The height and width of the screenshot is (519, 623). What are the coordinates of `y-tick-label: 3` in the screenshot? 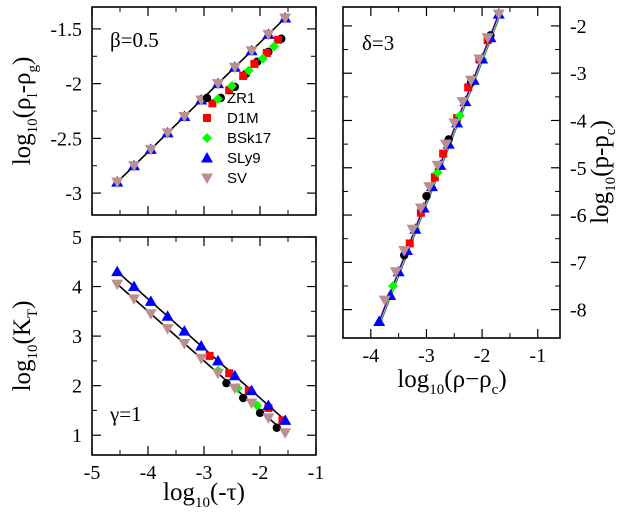 It's located at (77, 337).